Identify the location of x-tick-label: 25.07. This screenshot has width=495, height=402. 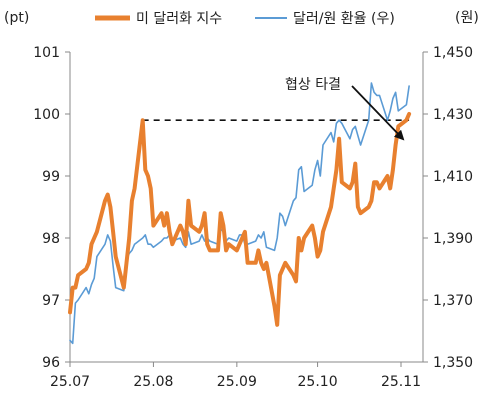
(70, 382).